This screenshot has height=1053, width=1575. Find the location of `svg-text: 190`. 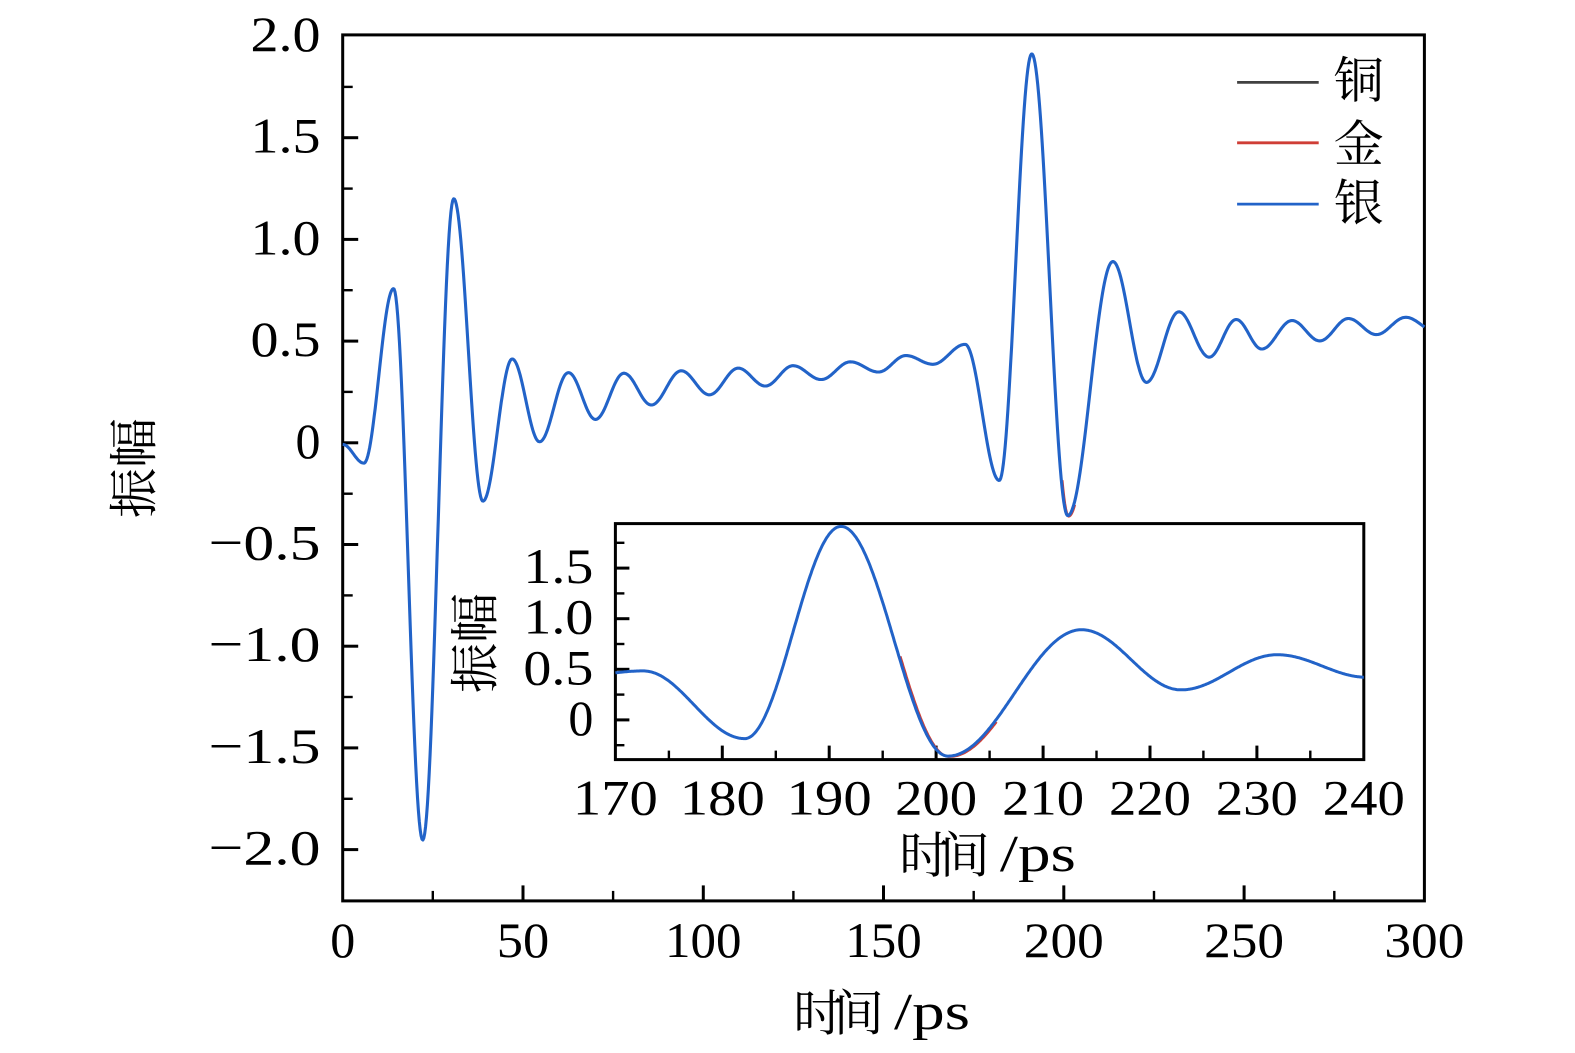

svg-text: 190 is located at coordinates (829, 798).